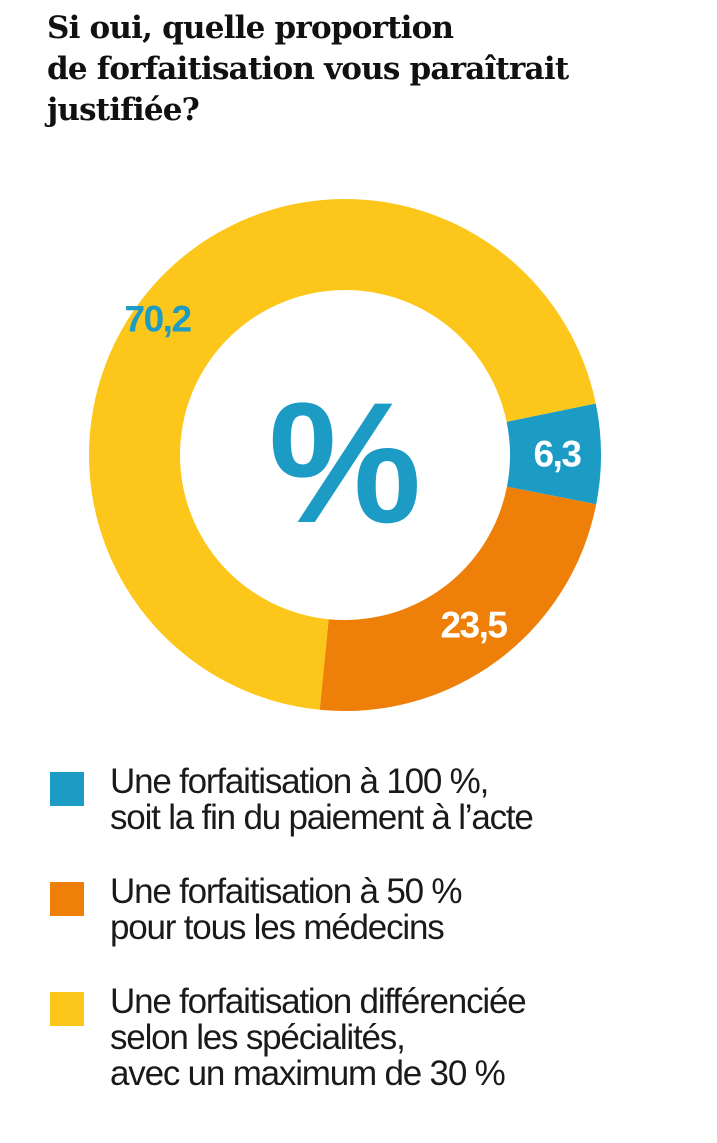 The width and height of the screenshot is (717, 1143). I want to click on legend-label-line: Une forfaitisation différenciée, so click(318, 1001).